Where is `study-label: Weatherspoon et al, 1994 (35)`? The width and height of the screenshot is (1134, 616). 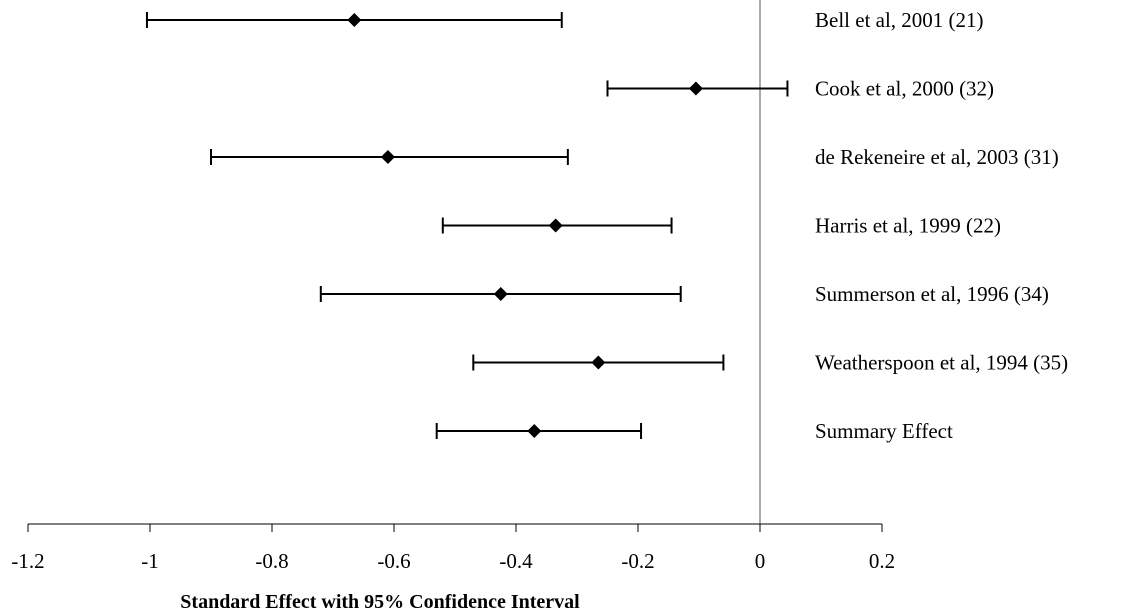
study-label: Weatherspoon et al, 1994 (35) is located at coordinates (941, 363).